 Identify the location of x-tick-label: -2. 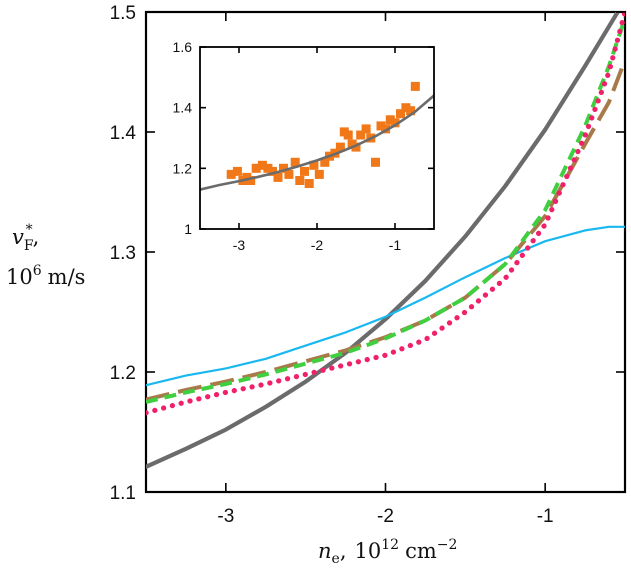
(385, 516).